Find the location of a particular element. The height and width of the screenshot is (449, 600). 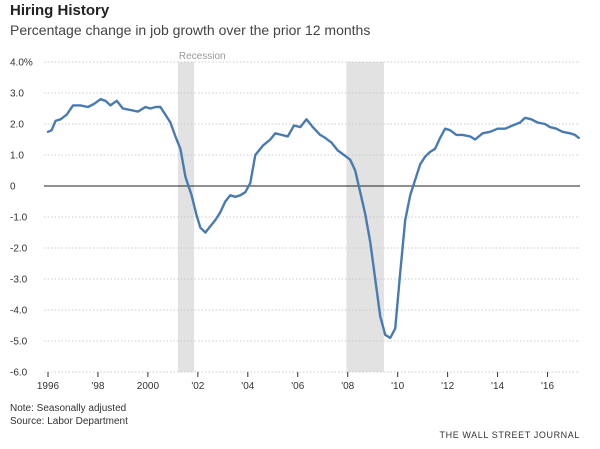

y-tick-label: -3.0 is located at coordinates (19, 280).